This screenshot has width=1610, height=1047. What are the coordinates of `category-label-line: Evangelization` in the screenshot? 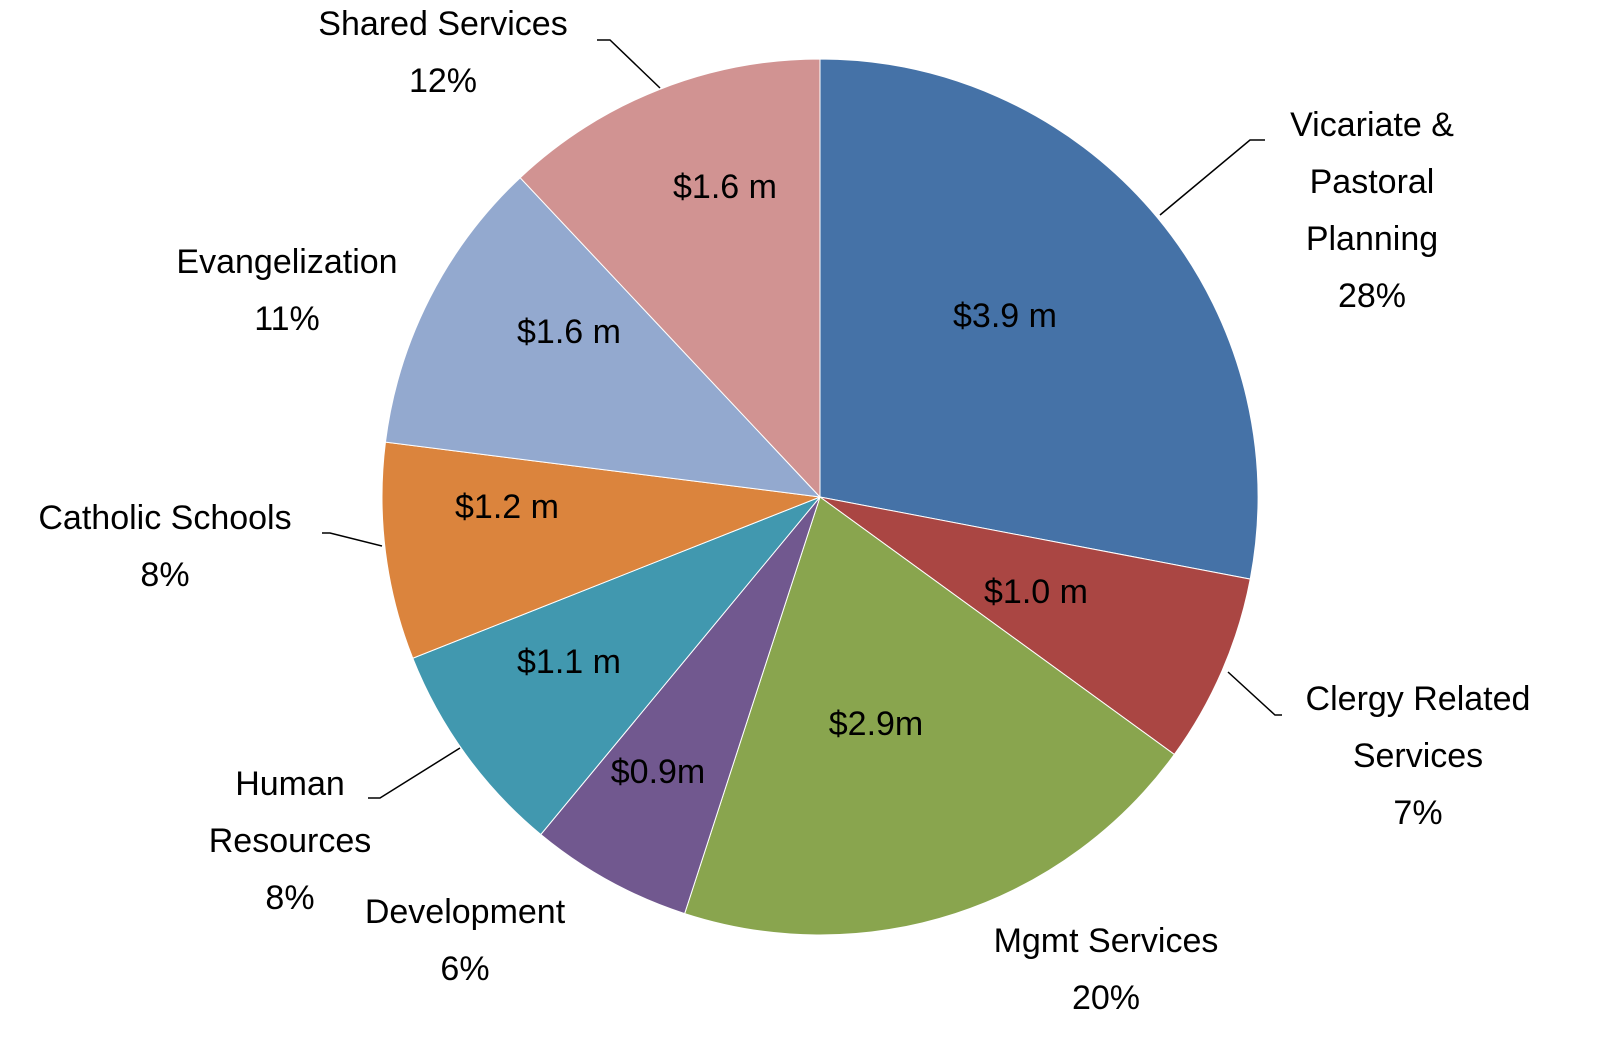 It's located at (286, 262).